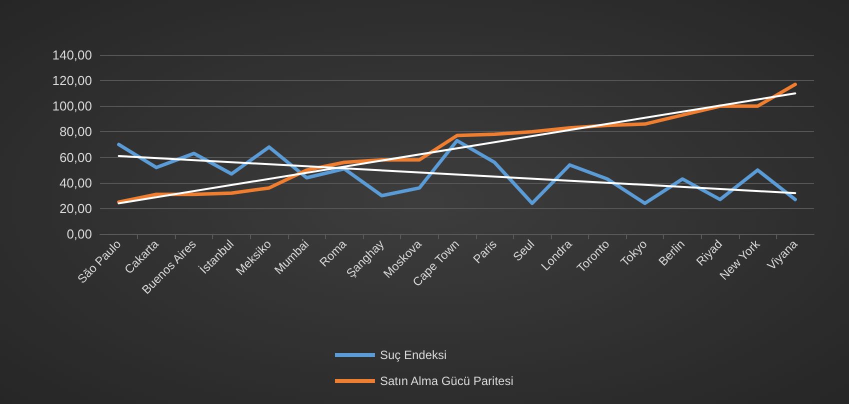 The height and width of the screenshot is (404, 849). Describe the element at coordinates (75, 182) in the screenshot. I see `y-tick-label: 40,00` at that location.